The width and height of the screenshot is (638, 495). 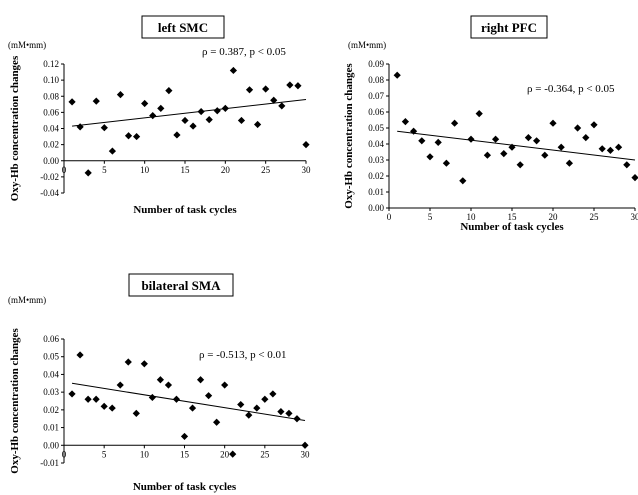 What do you see at coordinates (183, 27) in the screenshot?
I see `chart-title-box` at bounding box center [183, 27].